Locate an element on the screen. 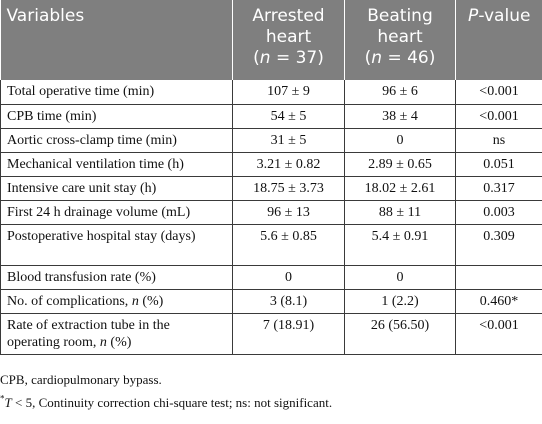 Image resolution: width=542 pixels, height=424 pixels. header-variables: Variables is located at coordinates (116, 40).